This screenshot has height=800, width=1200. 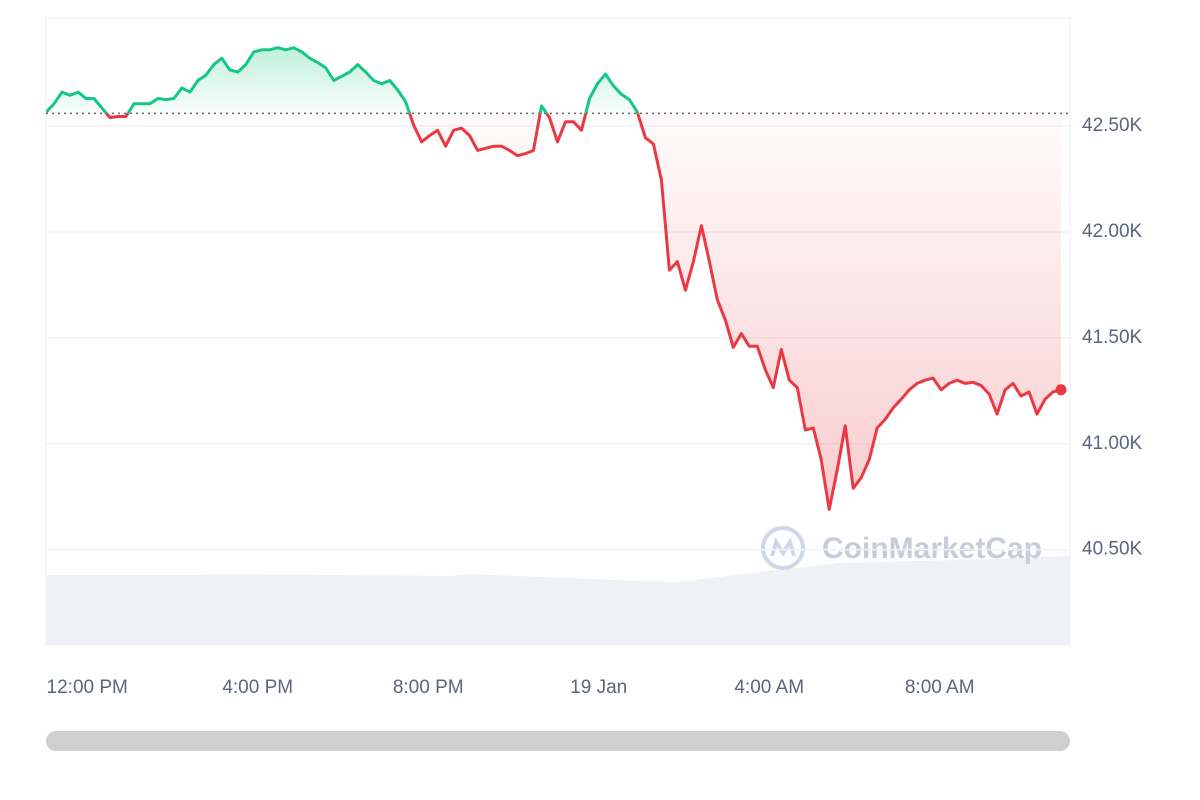 What do you see at coordinates (1112, 549) in the screenshot?
I see `y-tick-label: 40.50K` at bounding box center [1112, 549].